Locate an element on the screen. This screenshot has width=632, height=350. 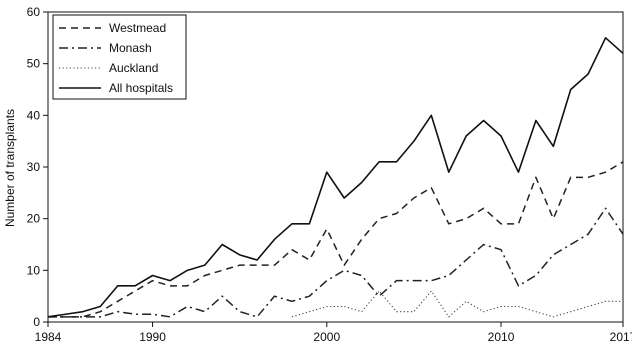
legend: Westmead Monash Auckland All hospitals is located at coordinates (119, 57).